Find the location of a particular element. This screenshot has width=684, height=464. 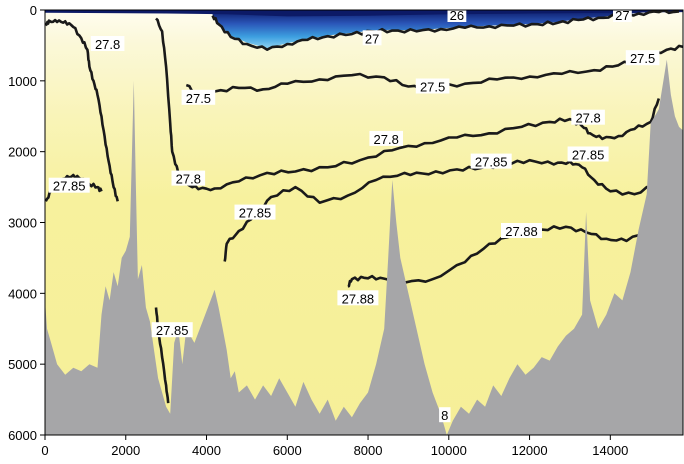

y-tick-label: 6000 is located at coordinates (22, 435).